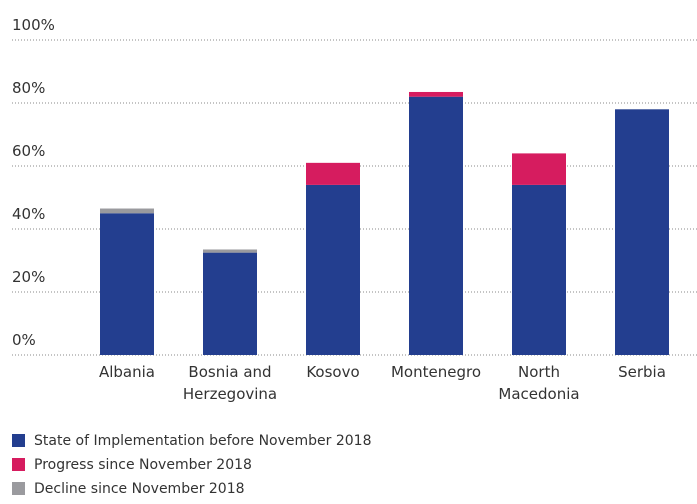 This screenshot has height=504, width=697. What do you see at coordinates (29, 151) in the screenshot?
I see `y-tick-label: 60%` at bounding box center [29, 151].